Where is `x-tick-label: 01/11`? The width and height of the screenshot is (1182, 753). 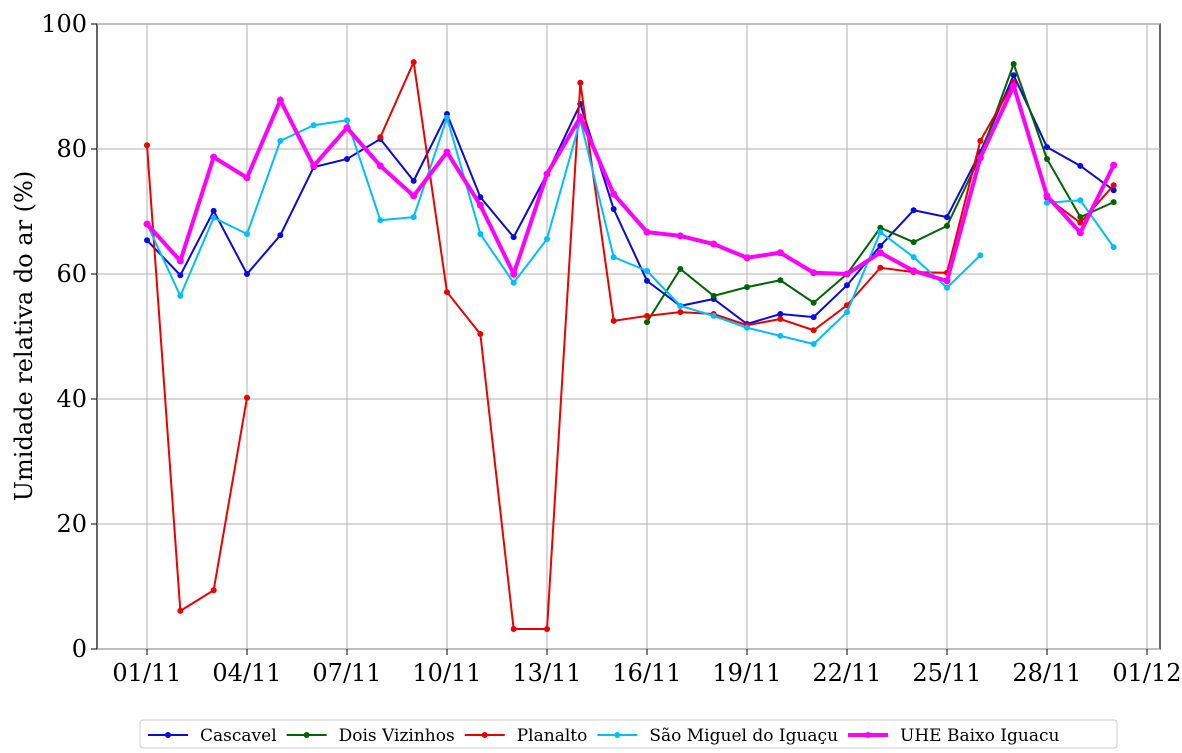
x-tick-label: 01/11 is located at coordinates (146, 673).